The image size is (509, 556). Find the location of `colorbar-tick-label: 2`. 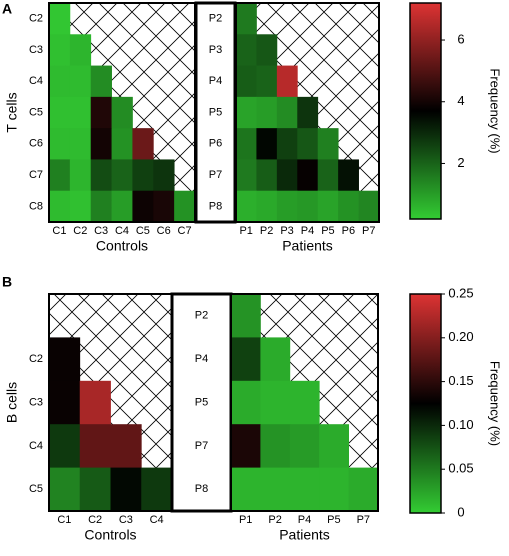

colorbar-tick-label: 2 is located at coordinates (460, 162).